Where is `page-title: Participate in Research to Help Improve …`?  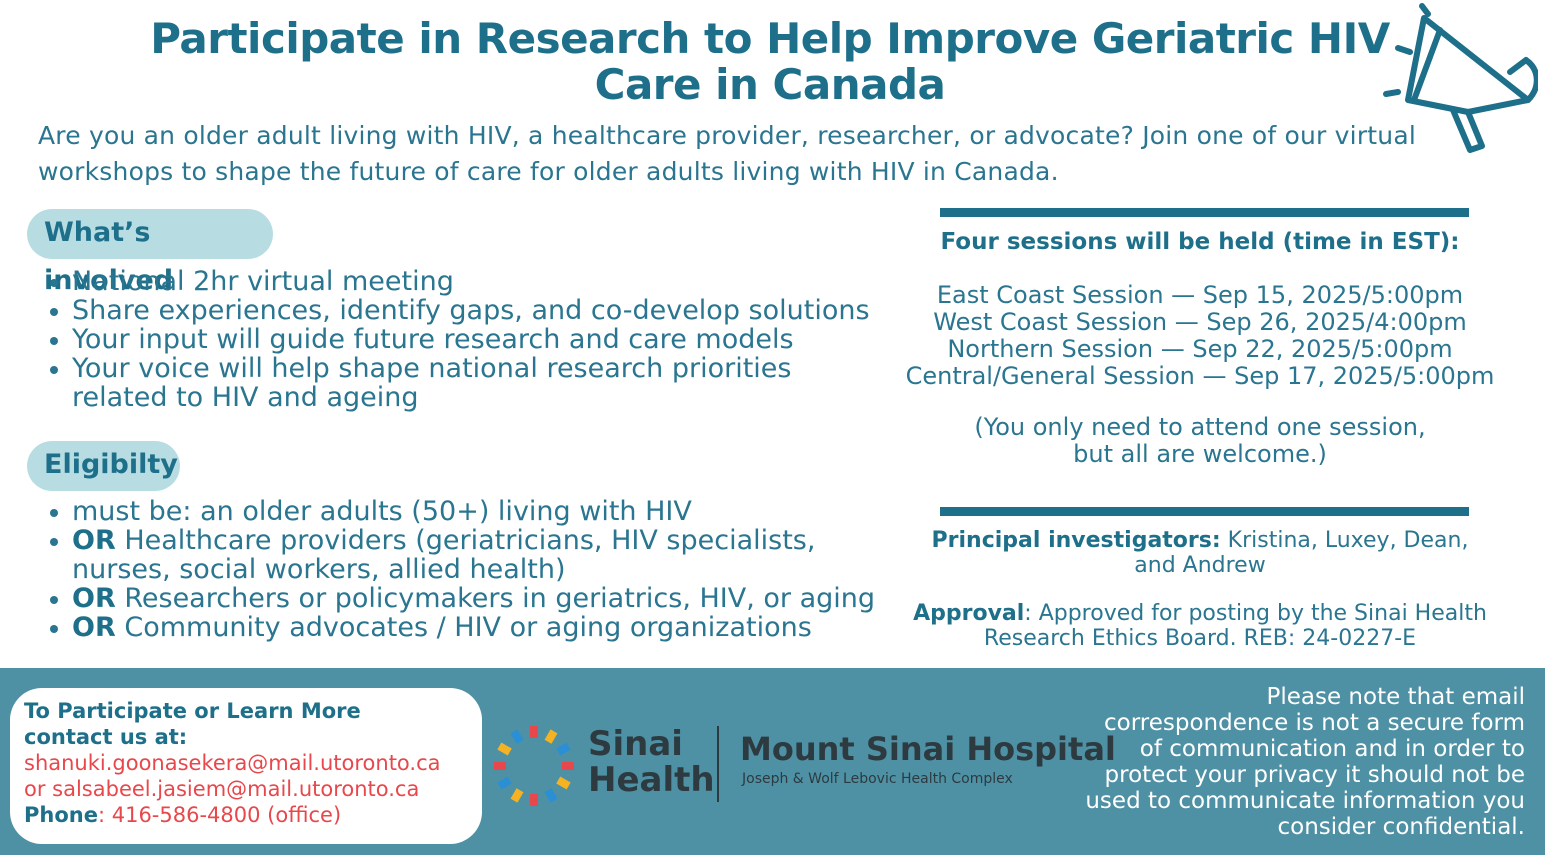 page-title: Participate in Research to Help Improve … is located at coordinates (770, 61).